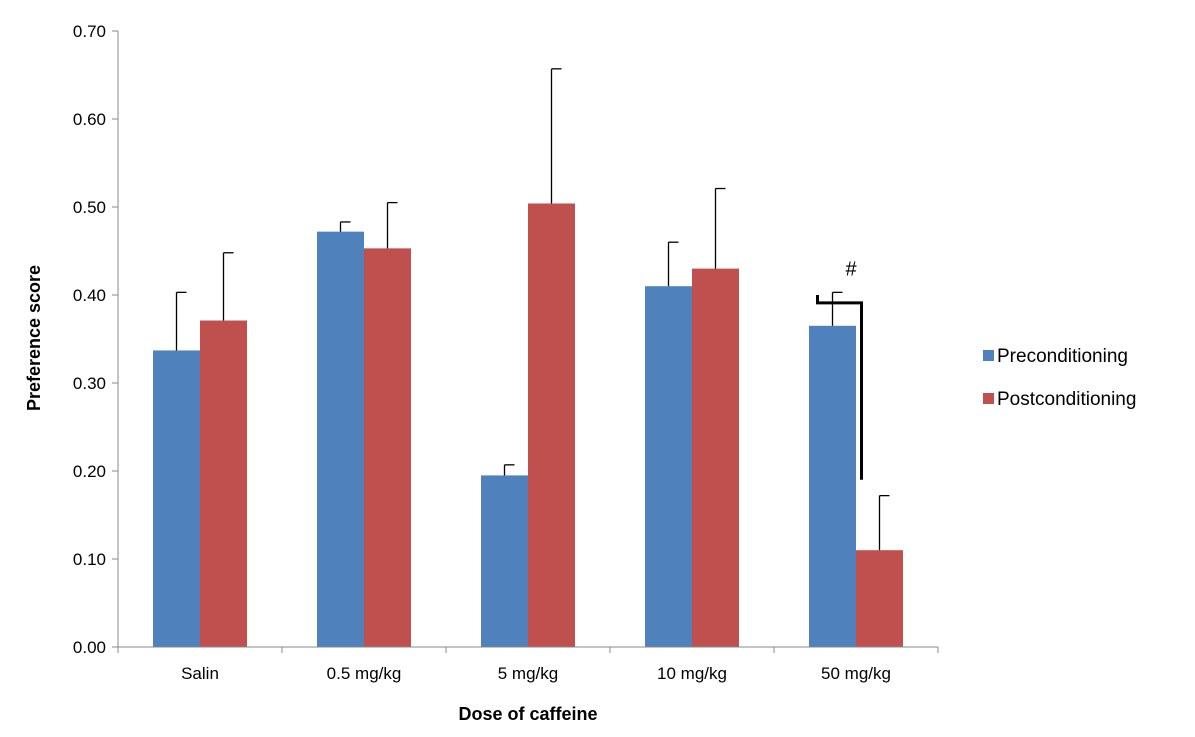 This screenshot has width=1195, height=737. Describe the element at coordinates (89, 383) in the screenshot. I see `y-tick-label-3: 0.30` at that location.